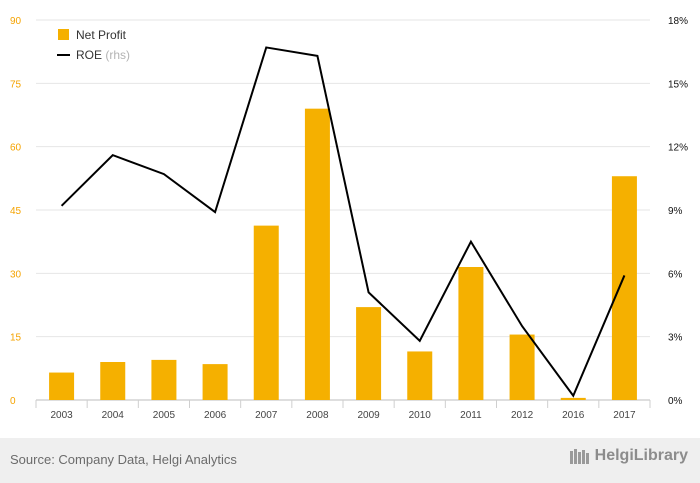 The image size is (700, 483). What do you see at coordinates (317, 415) in the screenshot?
I see `x-tick-label: 2008` at bounding box center [317, 415].